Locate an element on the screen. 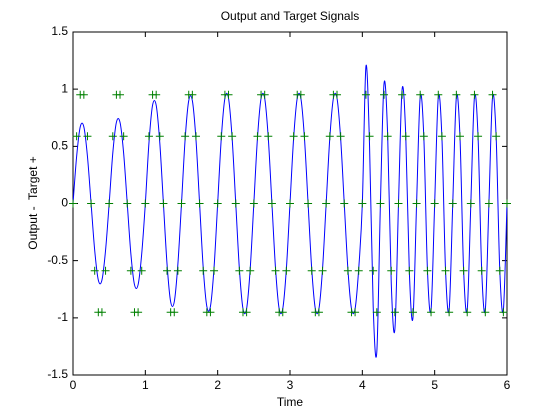 This screenshot has width=560, height=420. chart-title: Output and Target Signals is located at coordinates (290, 16).